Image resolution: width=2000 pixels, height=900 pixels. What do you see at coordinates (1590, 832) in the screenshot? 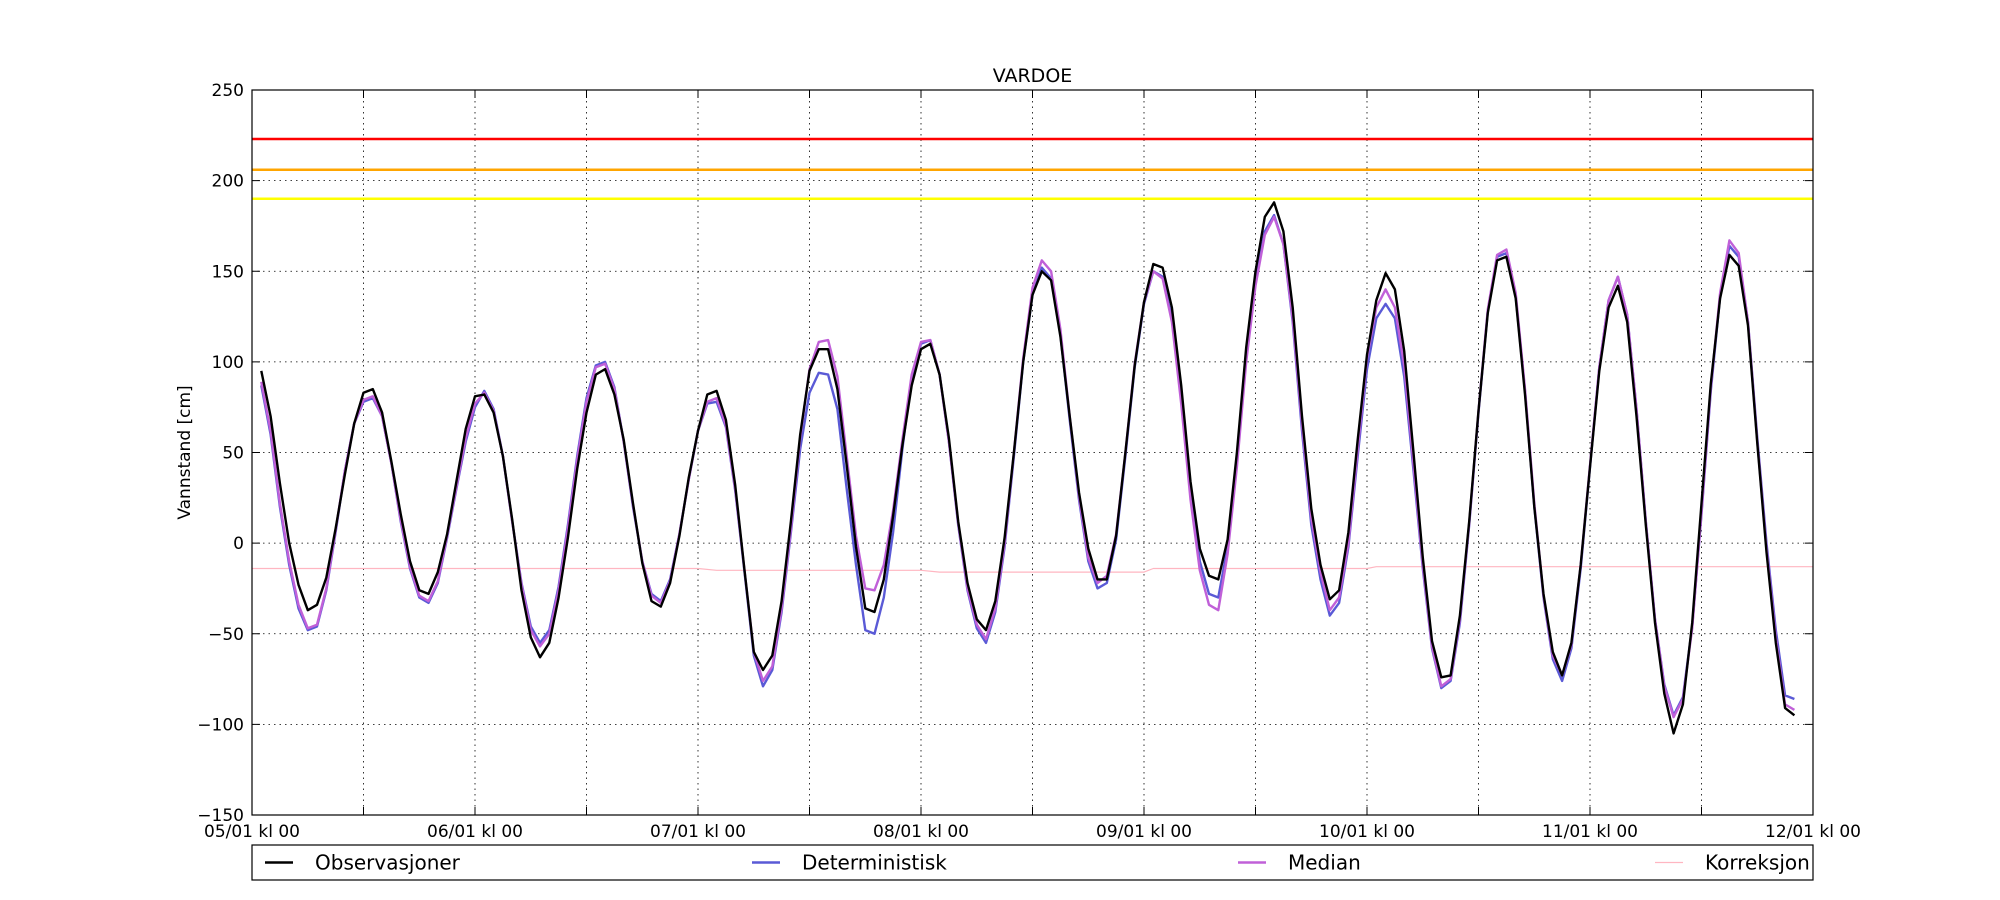
I see `x-tick-label: 11/01 kl 00` at bounding box center [1590, 832].